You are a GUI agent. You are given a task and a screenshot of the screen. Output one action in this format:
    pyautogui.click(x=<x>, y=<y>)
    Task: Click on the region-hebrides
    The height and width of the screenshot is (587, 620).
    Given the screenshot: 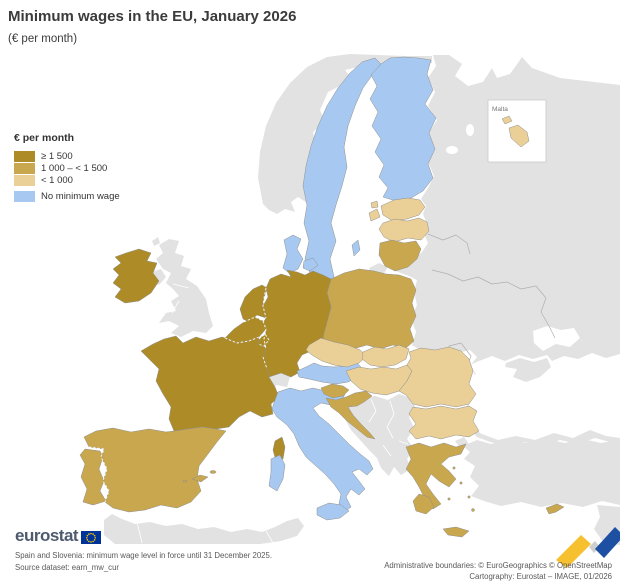 What is the action you would take?
    pyautogui.click(x=156, y=241)
    